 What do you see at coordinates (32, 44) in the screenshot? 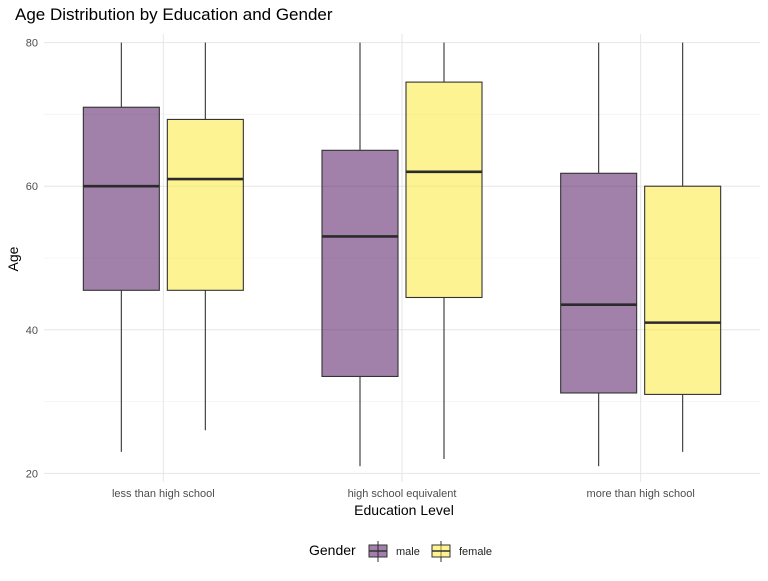
I see `y-tick-label: 80` at bounding box center [32, 44].